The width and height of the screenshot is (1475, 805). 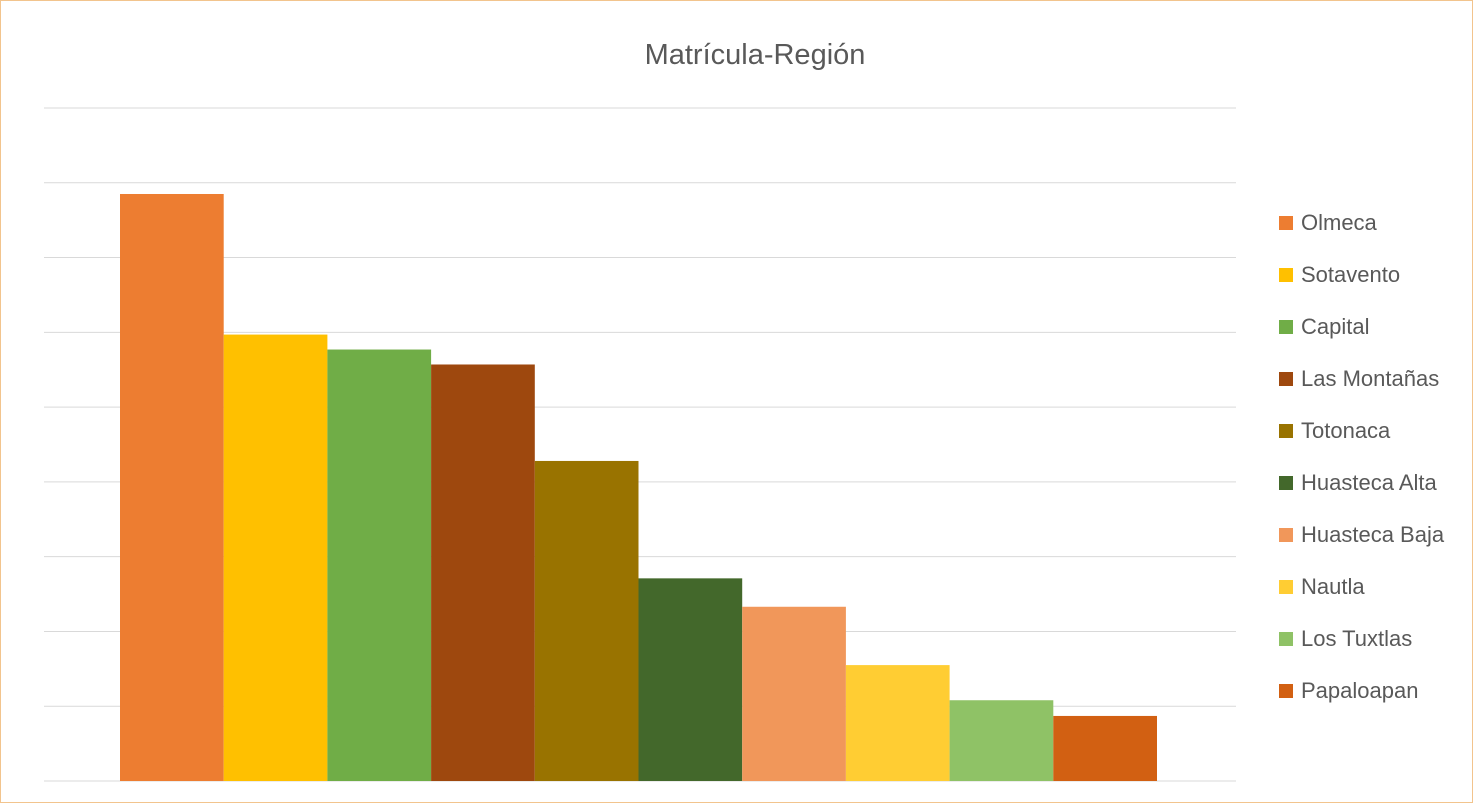 I want to click on bar-las-monta-as, so click(x=483, y=572).